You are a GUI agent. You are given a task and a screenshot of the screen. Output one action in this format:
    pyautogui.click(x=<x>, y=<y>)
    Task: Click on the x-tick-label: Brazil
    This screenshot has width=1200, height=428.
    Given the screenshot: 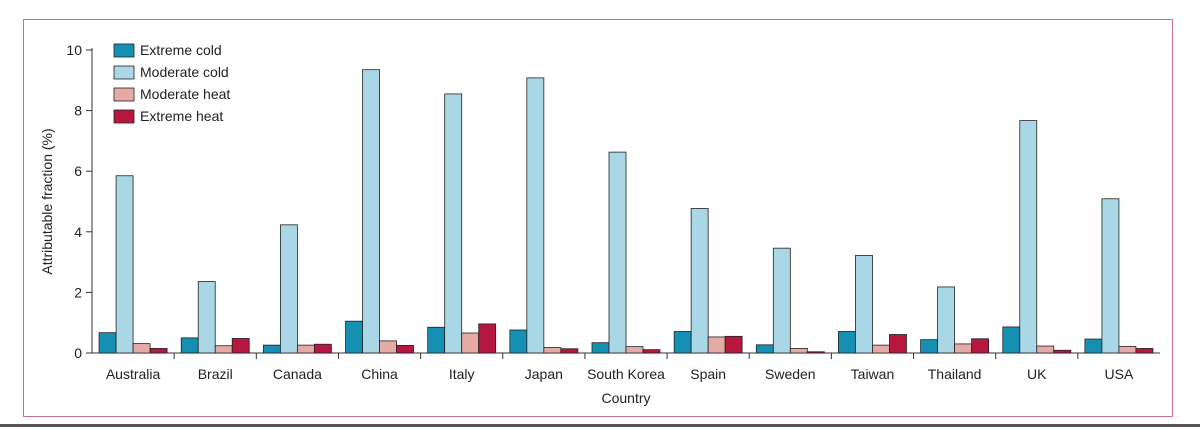 What is the action you would take?
    pyautogui.click(x=215, y=374)
    